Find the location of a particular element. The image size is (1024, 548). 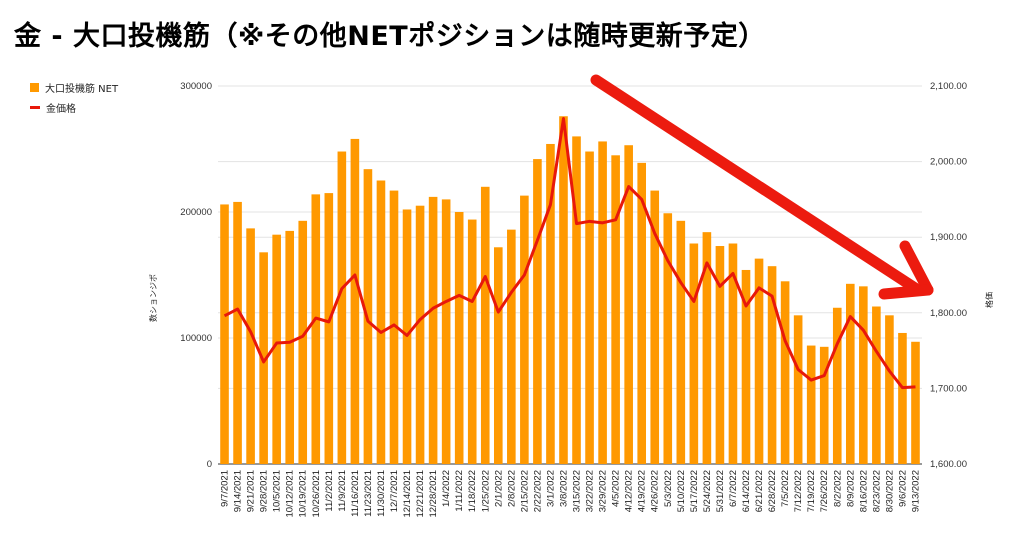

x-tick: 11/23/2021 is located at coordinates (368, 493).